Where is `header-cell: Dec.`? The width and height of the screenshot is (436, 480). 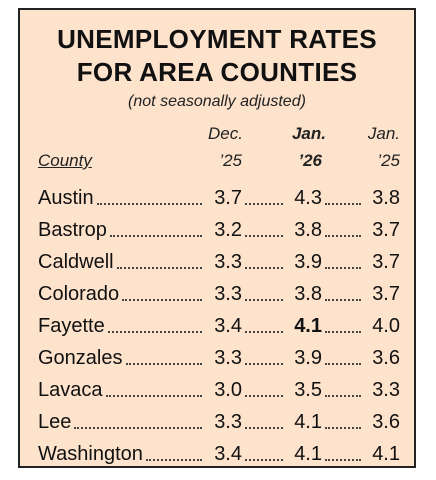 header-cell: Dec. is located at coordinates (225, 133).